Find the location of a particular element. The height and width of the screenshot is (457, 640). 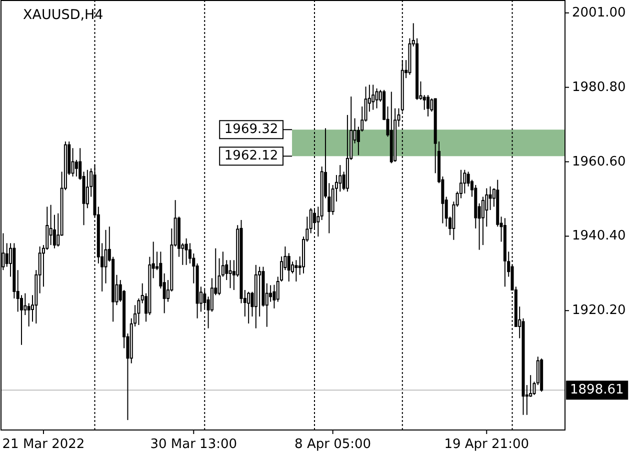

x-tick-label: 21 Mar 2022 is located at coordinates (43, 444).